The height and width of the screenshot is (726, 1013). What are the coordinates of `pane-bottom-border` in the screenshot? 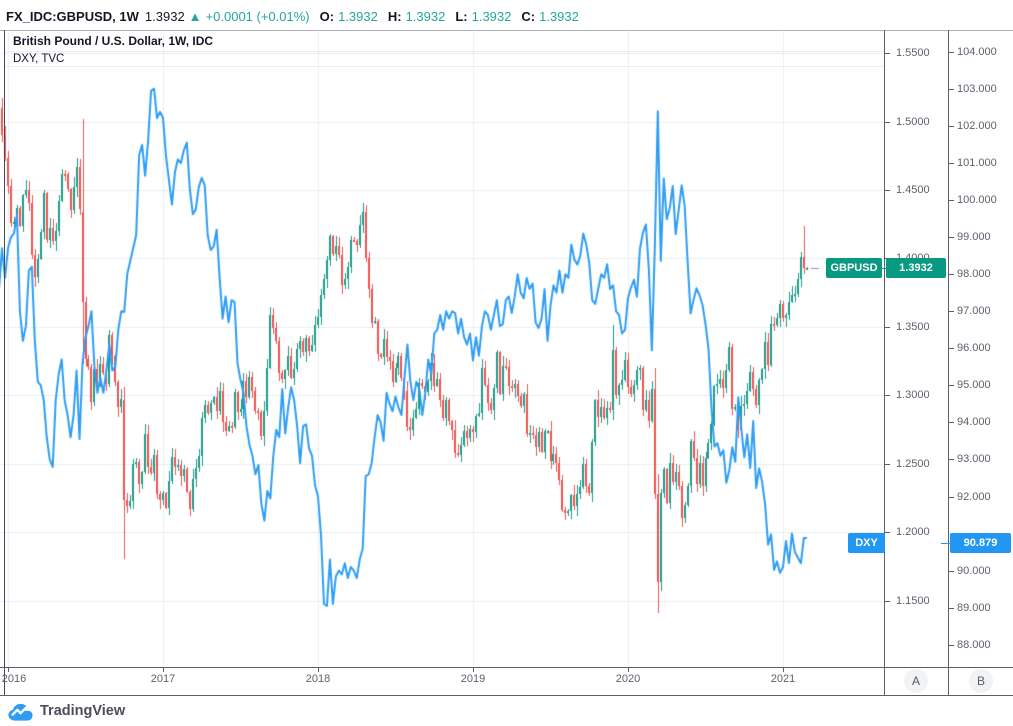 It's located at (506, 695).